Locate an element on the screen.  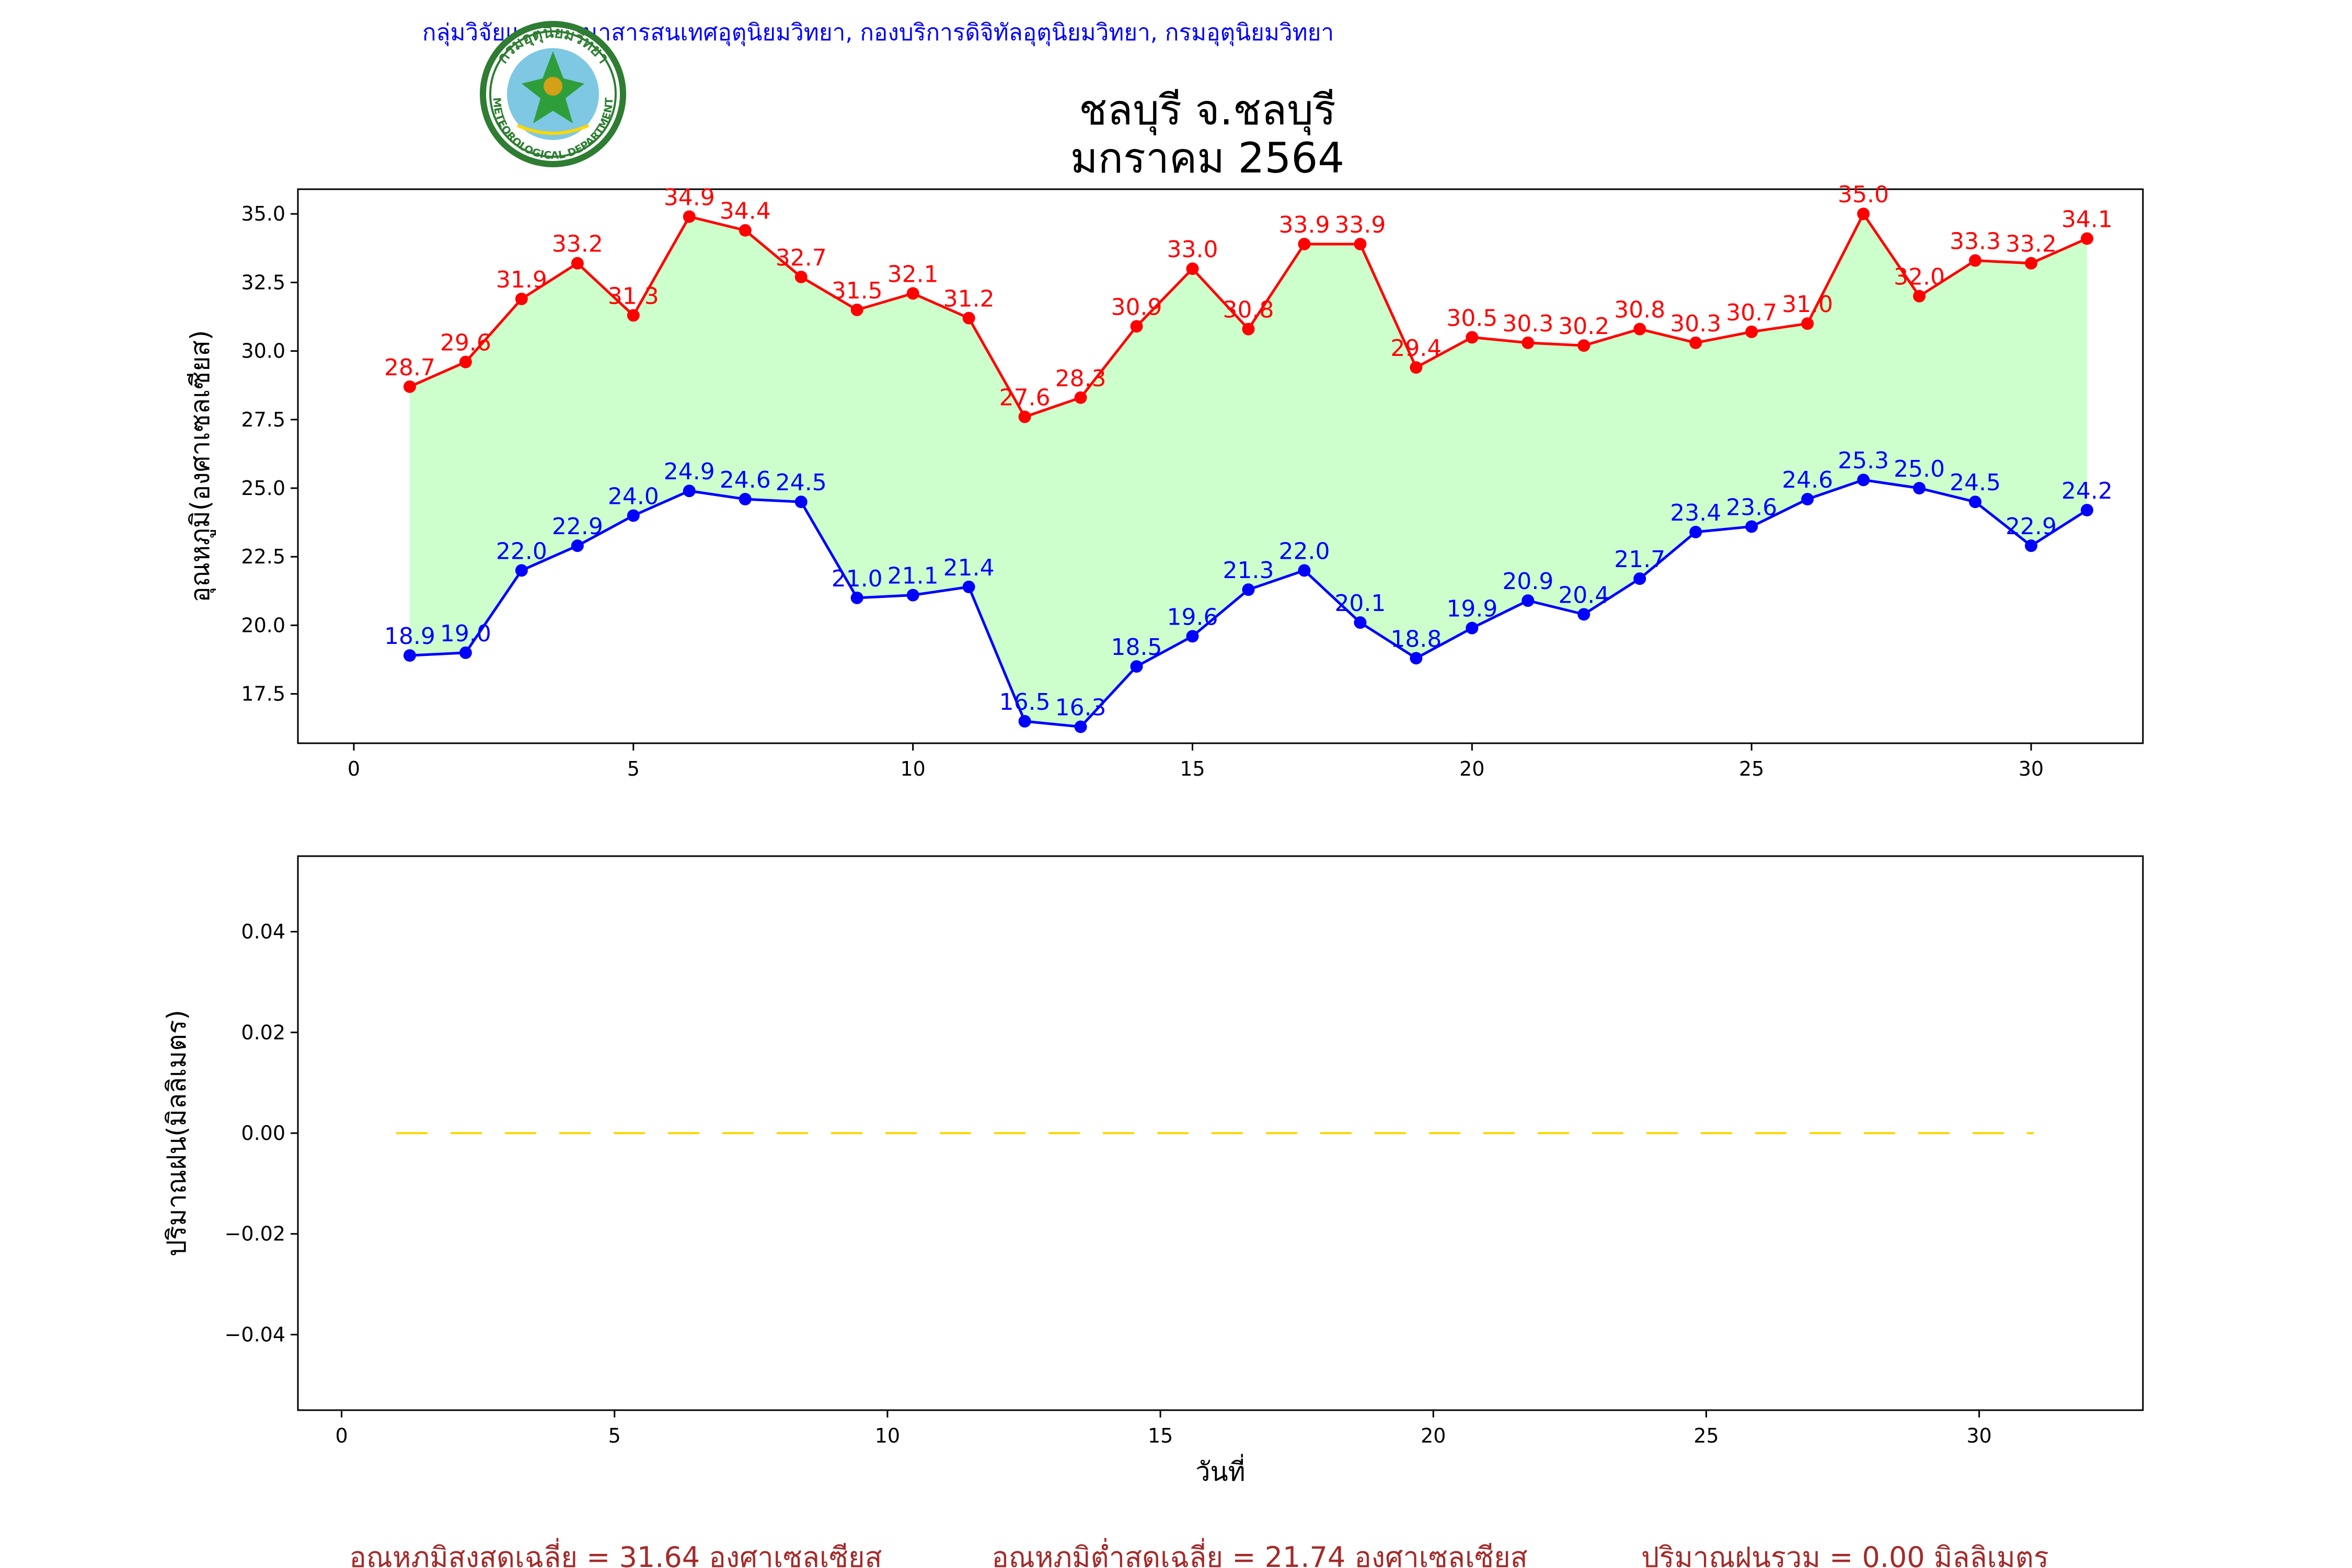
min-temperature-data-label: 21.1 is located at coordinates (913, 576).